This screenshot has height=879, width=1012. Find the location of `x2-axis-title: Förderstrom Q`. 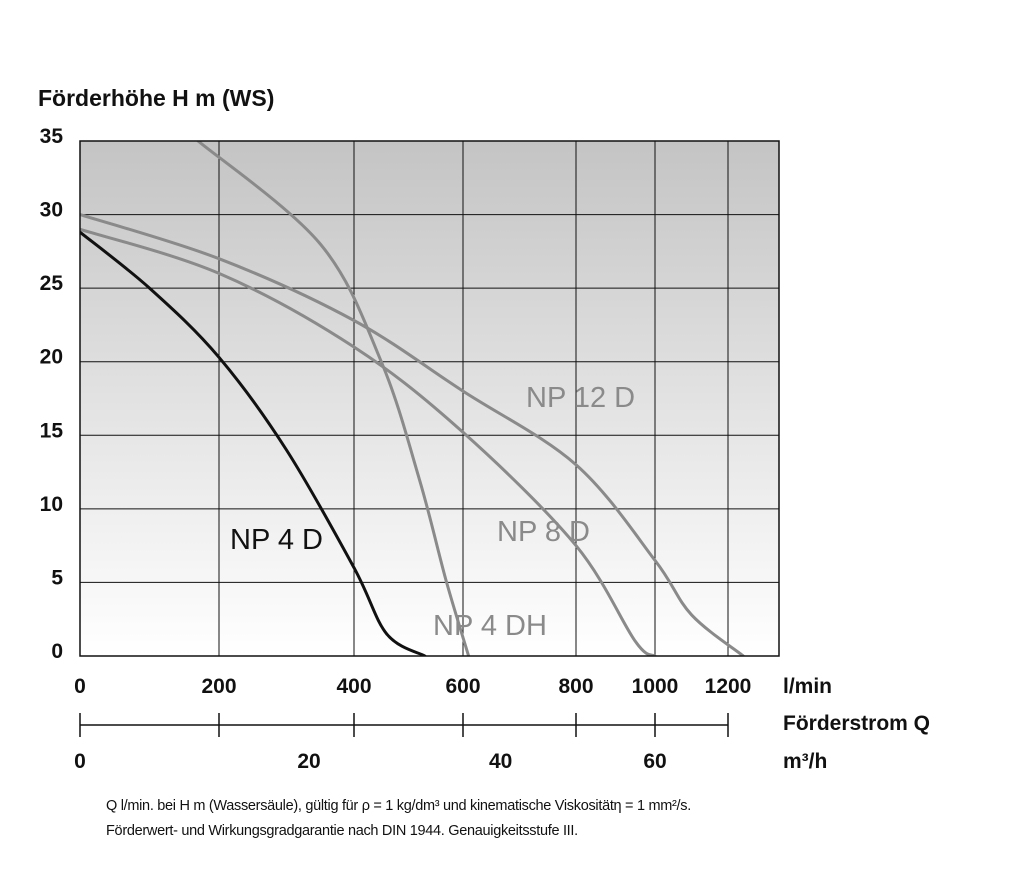

x2-axis-title: Förderstrom Q is located at coordinates (856, 723).